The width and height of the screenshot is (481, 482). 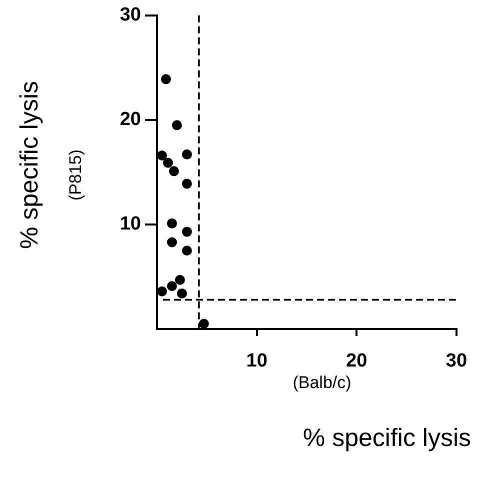 I want to click on x-tick-label: 20, so click(x=357, y=361).